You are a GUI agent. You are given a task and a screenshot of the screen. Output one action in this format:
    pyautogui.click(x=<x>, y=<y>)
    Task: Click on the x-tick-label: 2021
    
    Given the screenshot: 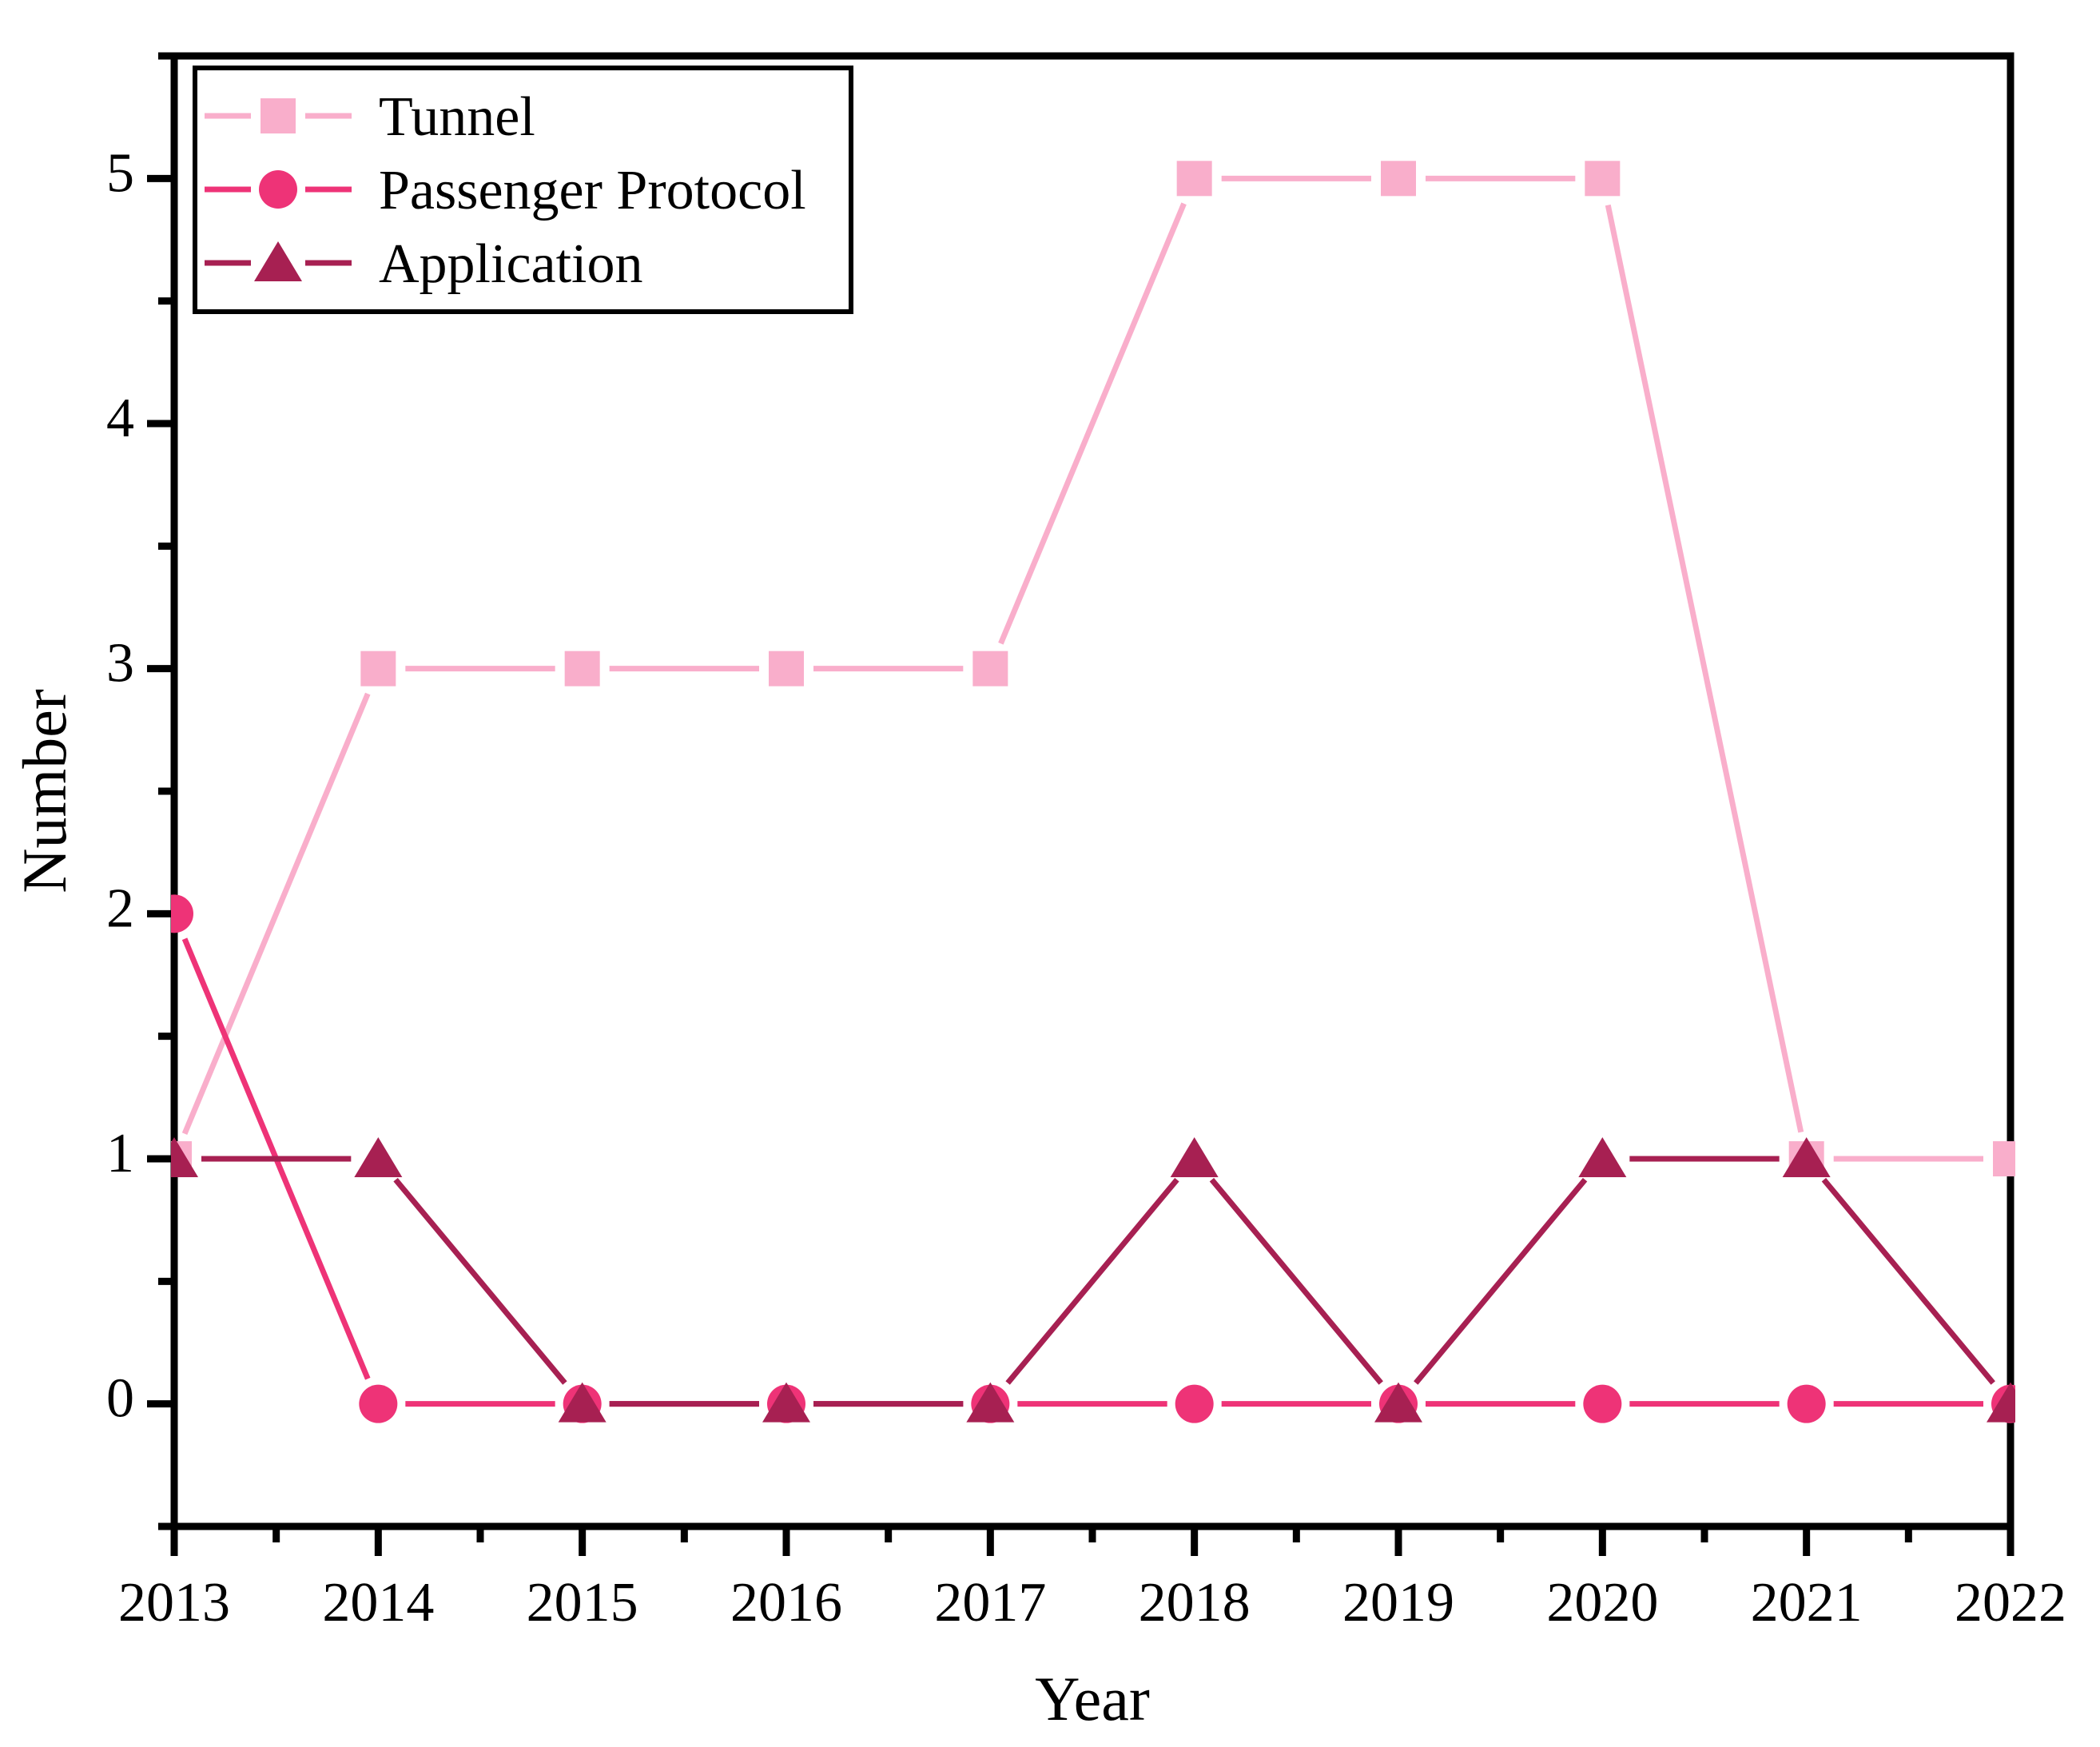 What is the action you would take?
    pyautogui.click(x=1807, y=1603)
    